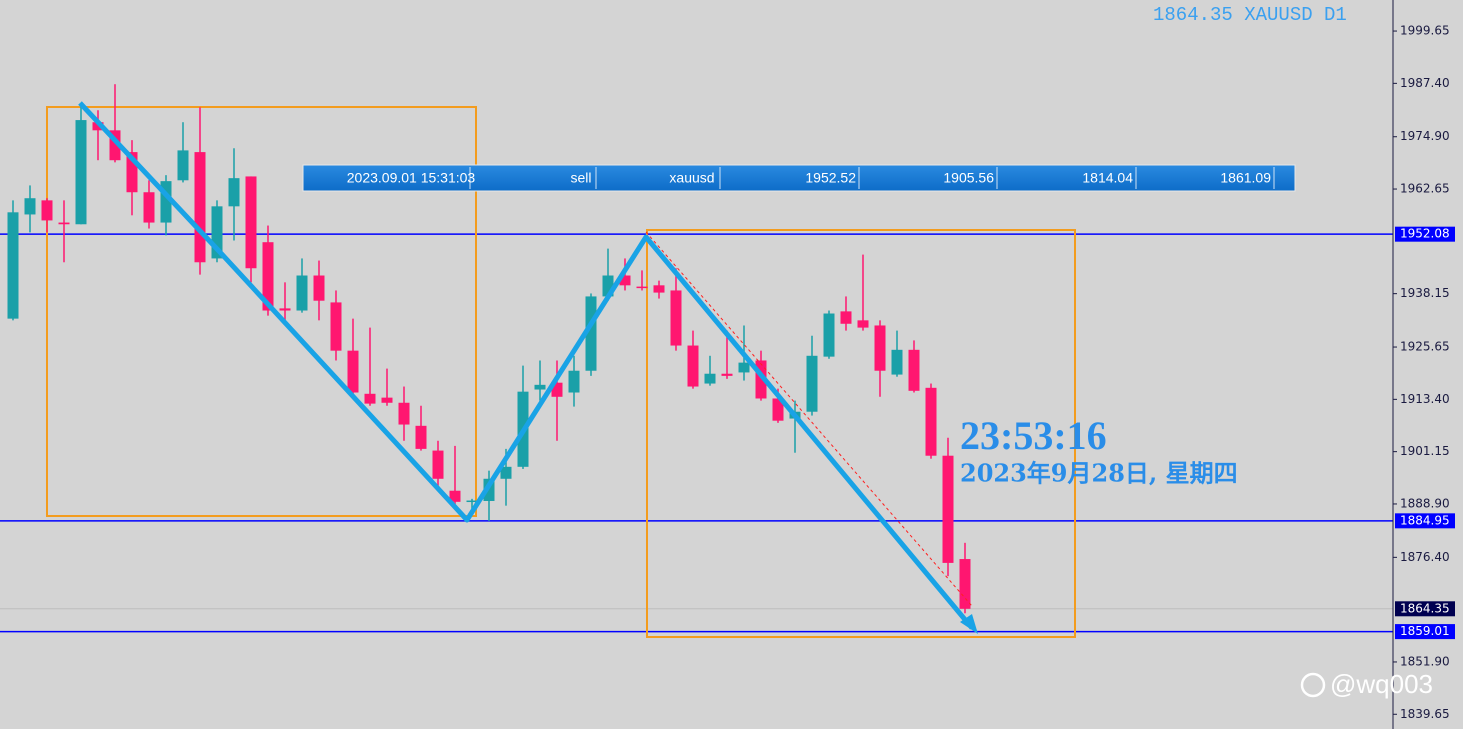 The height and width of the screenshot is (729, 1463). I want to click on y-tick-label: 1925.65, so click(1425, 347).